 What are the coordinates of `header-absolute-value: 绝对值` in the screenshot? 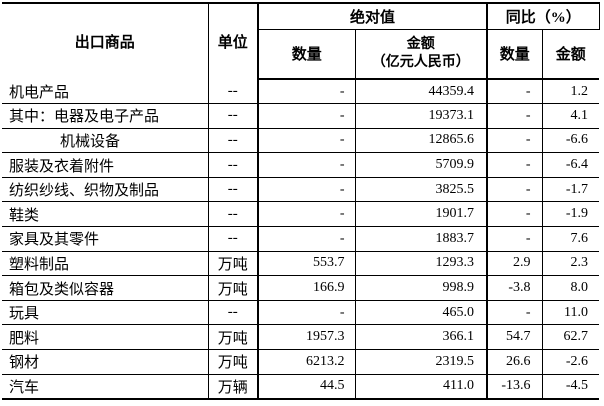 It's located at (373, 16).